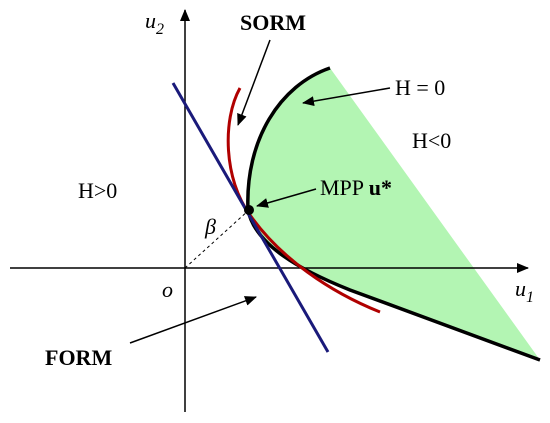  What do you see at coordinates (249, 210) in the screenshot?
I see `mpp-point` at bounding box center [249, 210].